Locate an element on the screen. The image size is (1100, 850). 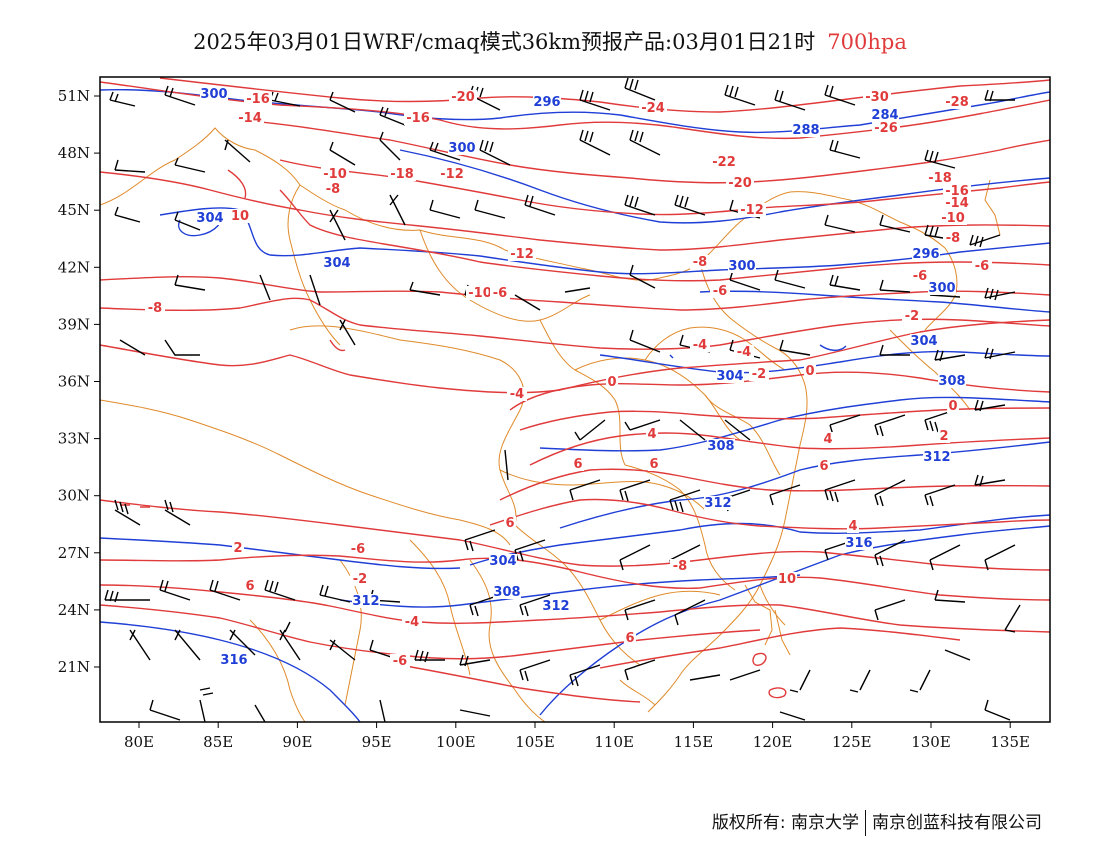
temperature-label: -24 is located at coordinates (653, 108).